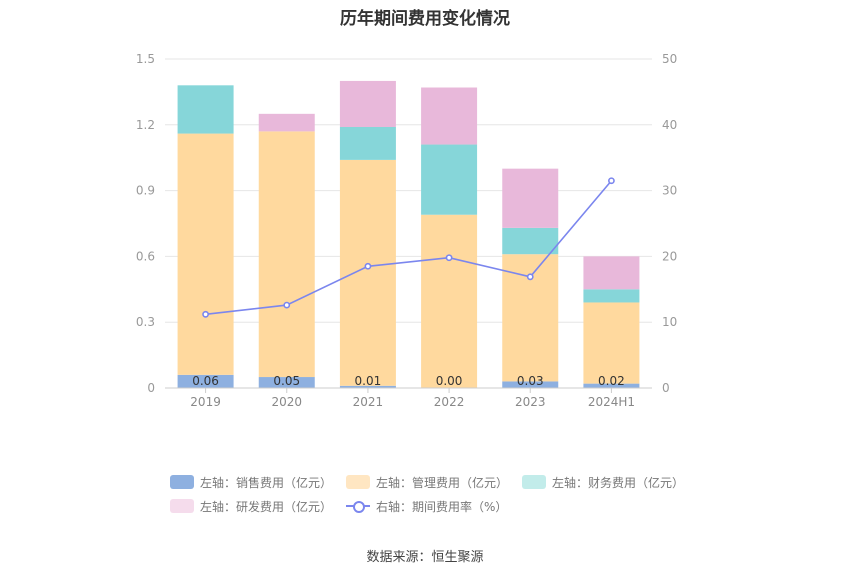  I want to click on data-label-sales: 0.02, so click(611, 381).